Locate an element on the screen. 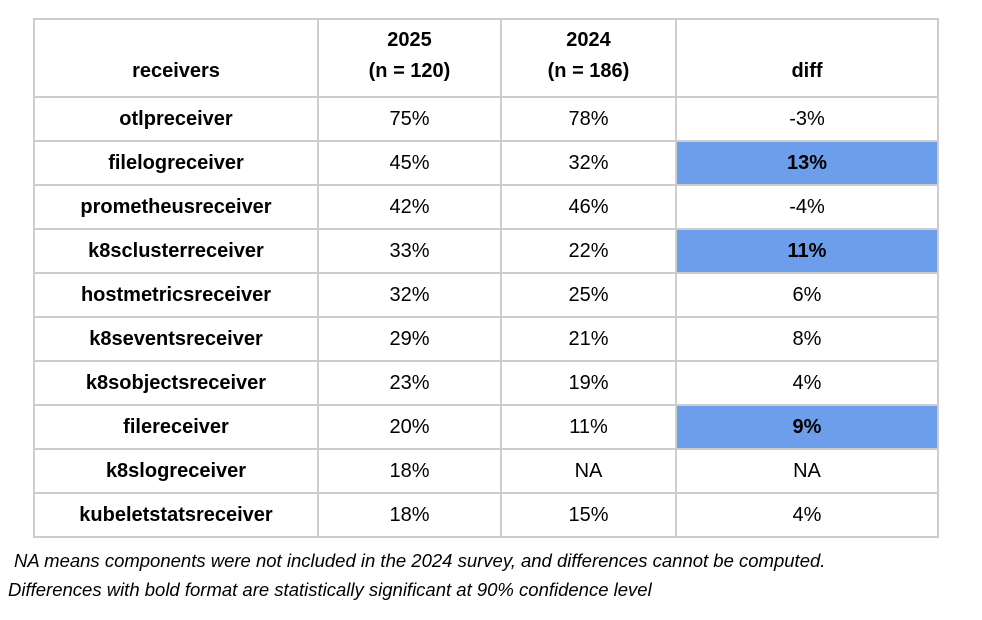 The height and width of the screenshot is (620, 982). diff-value-cell: NA is located at coordinates (807, 471).